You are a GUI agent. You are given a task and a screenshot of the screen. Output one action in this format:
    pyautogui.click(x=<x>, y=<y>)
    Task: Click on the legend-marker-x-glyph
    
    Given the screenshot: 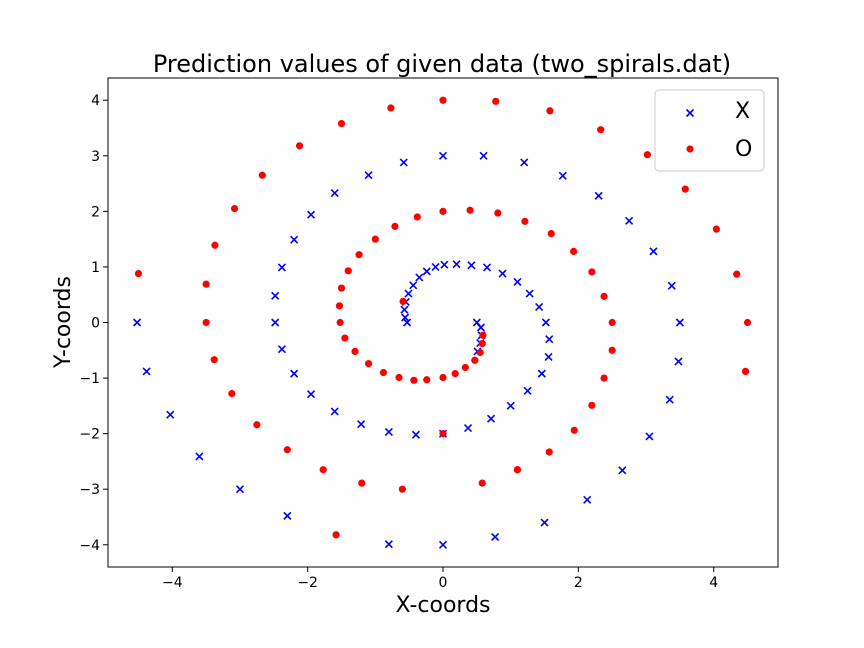 What is the action you would take?
    pyautogui.click(x=690, y=113)
    